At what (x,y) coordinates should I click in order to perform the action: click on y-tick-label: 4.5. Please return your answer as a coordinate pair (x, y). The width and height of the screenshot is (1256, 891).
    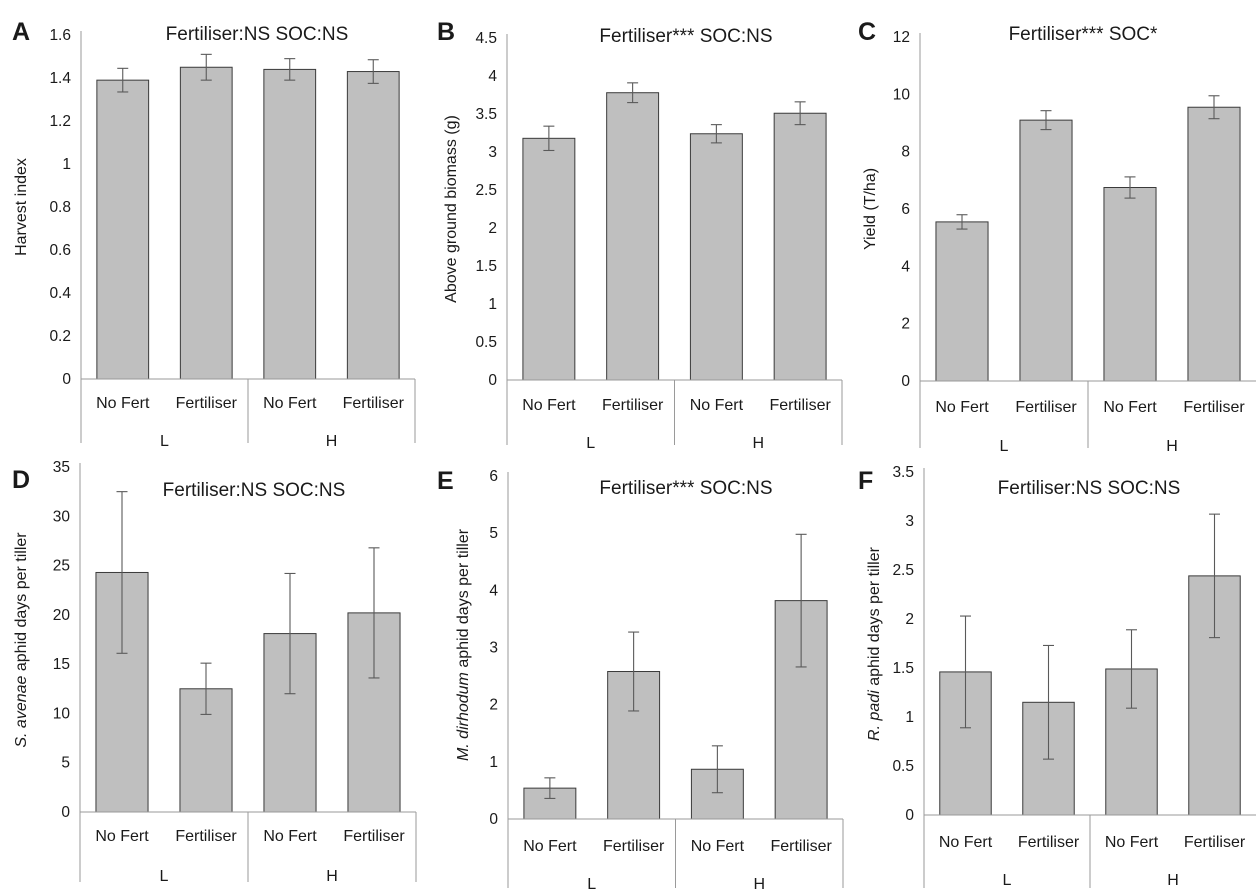
    Looking at the image, I should click on (486, 38).